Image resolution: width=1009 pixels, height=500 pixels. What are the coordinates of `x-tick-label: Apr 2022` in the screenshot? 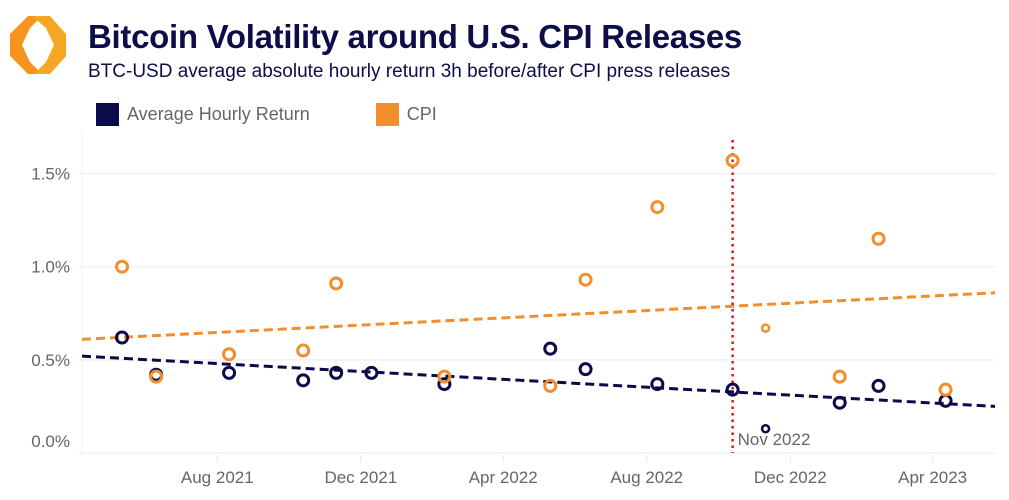 It's located at (503, 477).